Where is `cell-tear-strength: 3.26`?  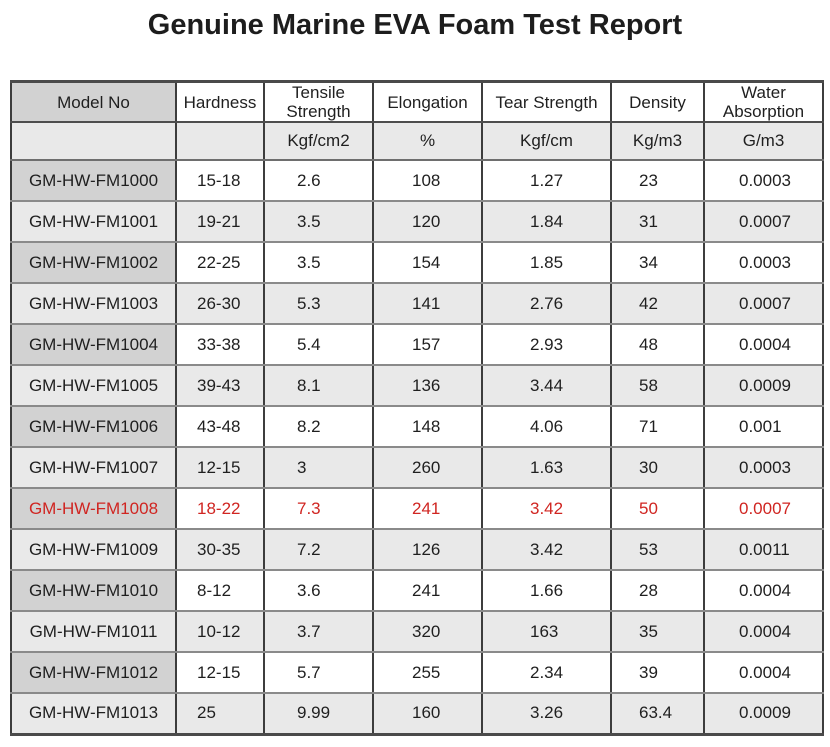
cell-tear-strength: 3.26 is located at coordinates (546, 713).